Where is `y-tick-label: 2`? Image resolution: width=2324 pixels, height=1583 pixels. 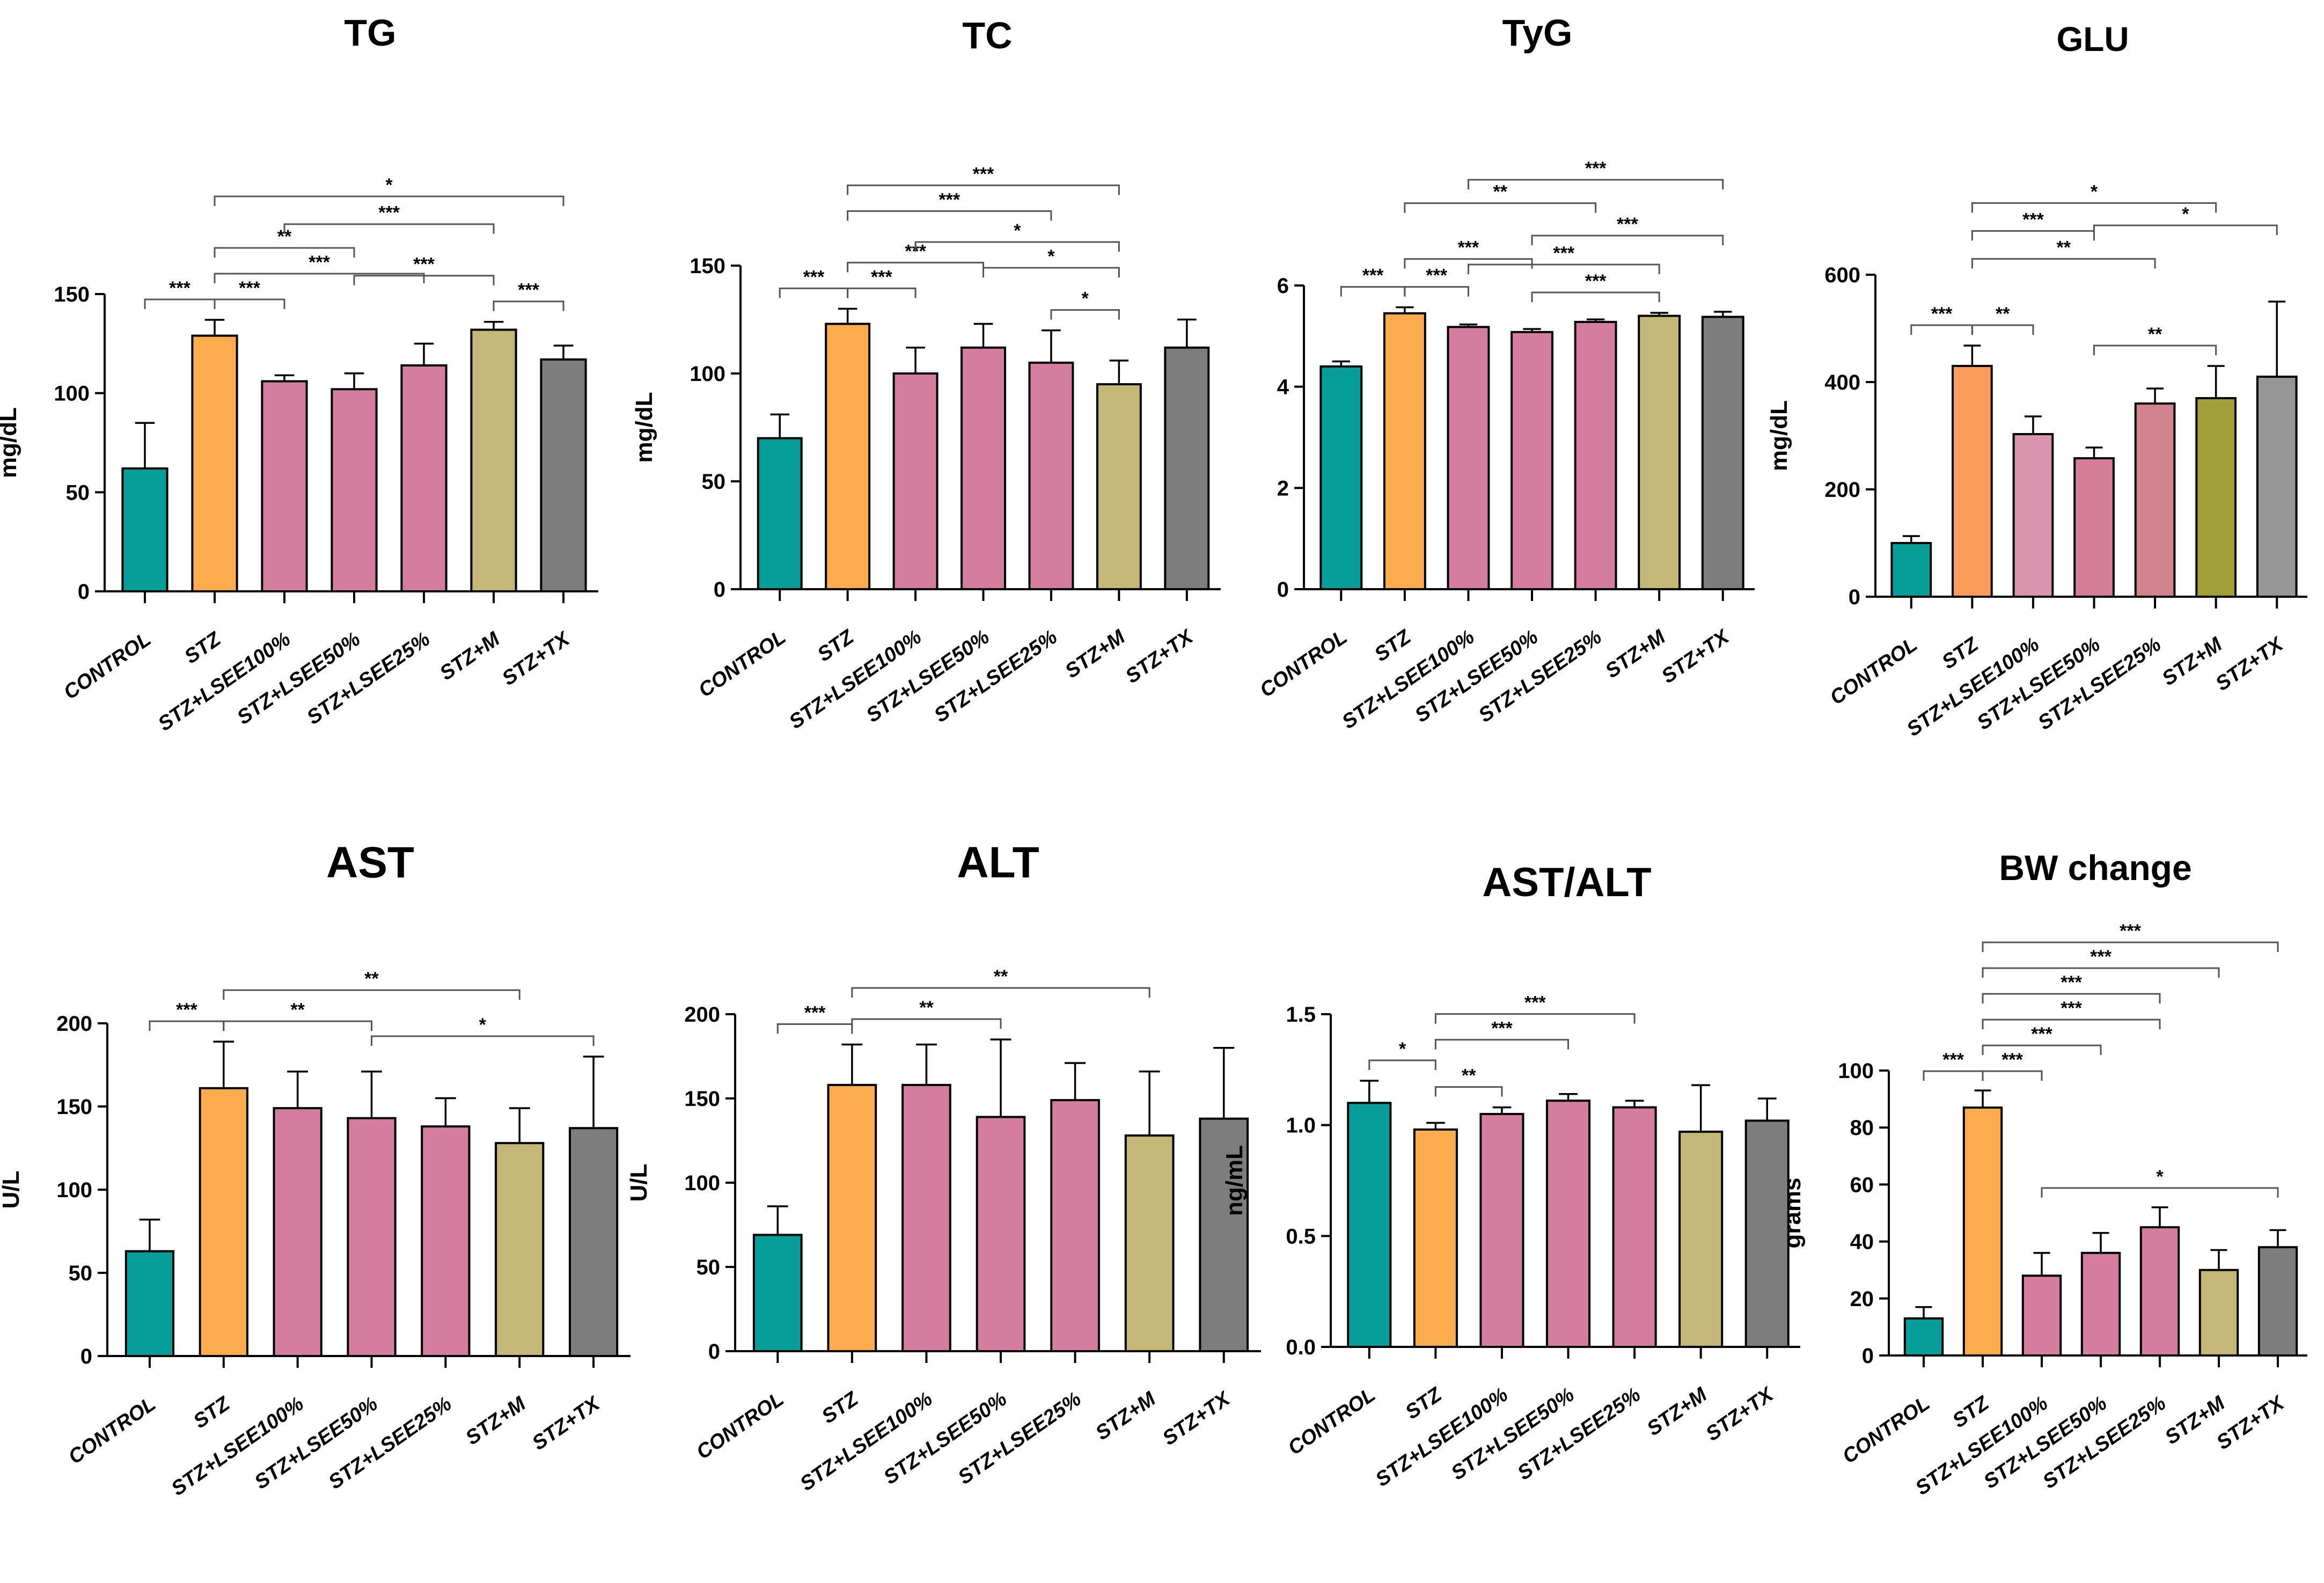
y-tick-label: 2 is located at coordinates (1283, 488).